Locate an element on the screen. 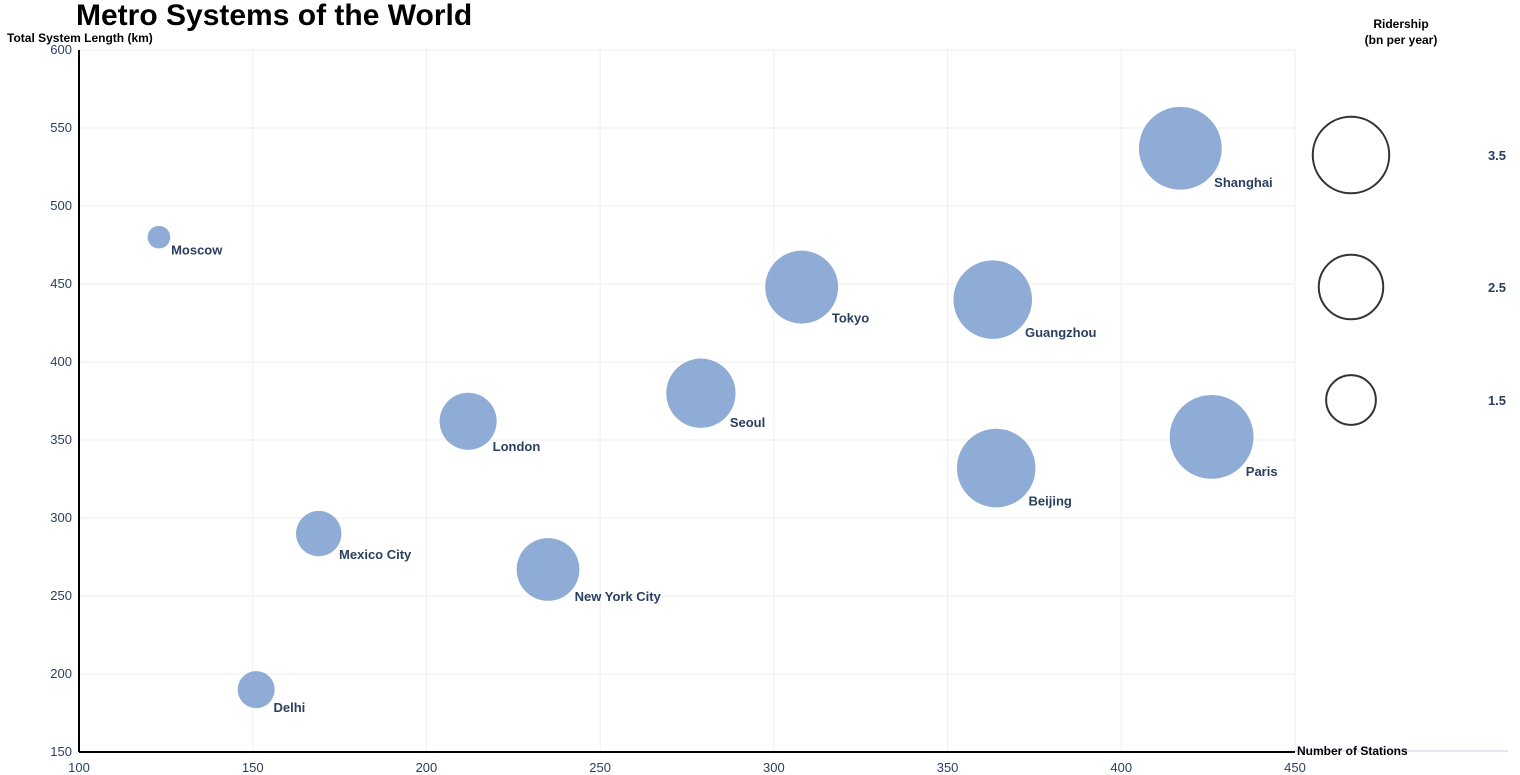  size-legend: Ridership (bn per year) 3.5 2.5 1.5 is located at coordinates (1408, 221).